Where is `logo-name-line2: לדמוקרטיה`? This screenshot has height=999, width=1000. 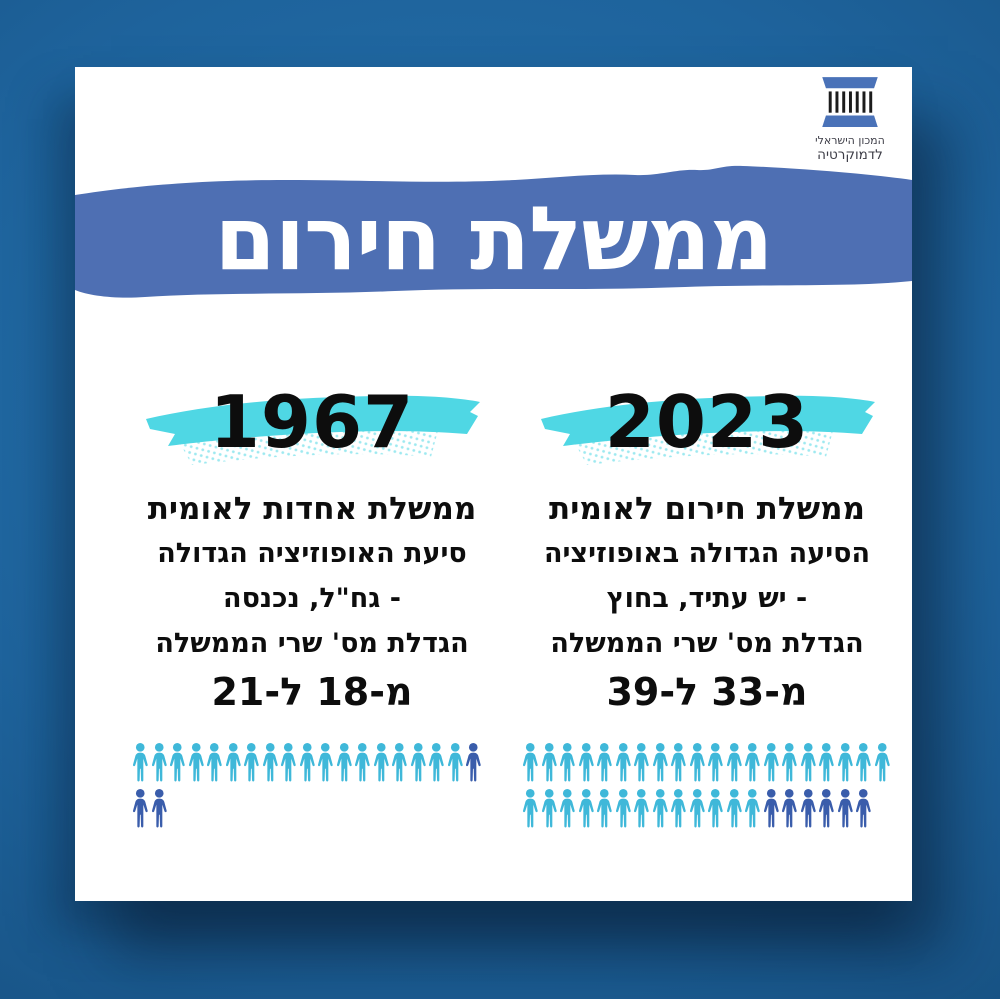 logo-name-line2: לדמוקרטיה is located at coordinates (850, 155).